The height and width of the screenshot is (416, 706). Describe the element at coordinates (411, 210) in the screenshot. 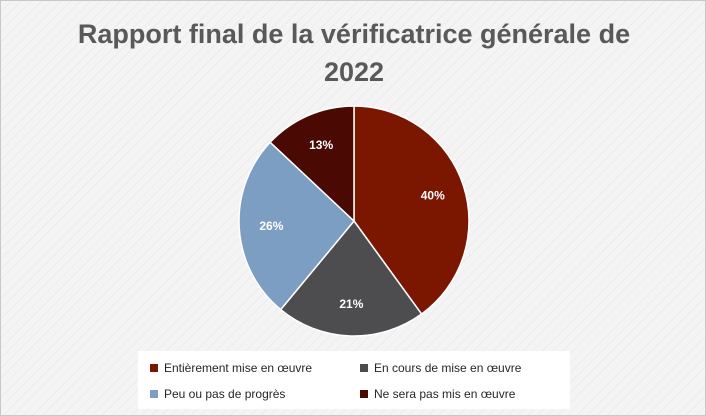

I see `pie-slice-entierement` at that location.